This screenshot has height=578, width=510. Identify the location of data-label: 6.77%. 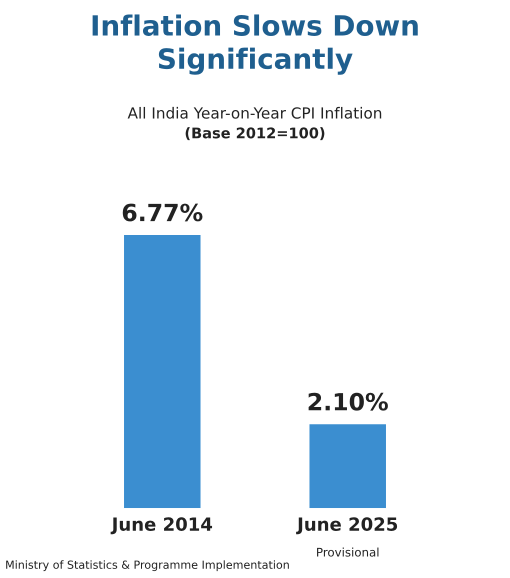
(162, 213).